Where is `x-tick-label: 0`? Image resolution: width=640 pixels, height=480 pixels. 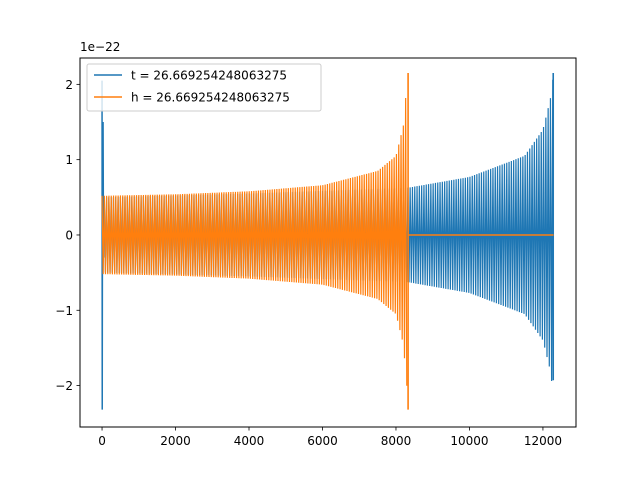 x-tick-label: 0 is located at coordinates (102, 441).